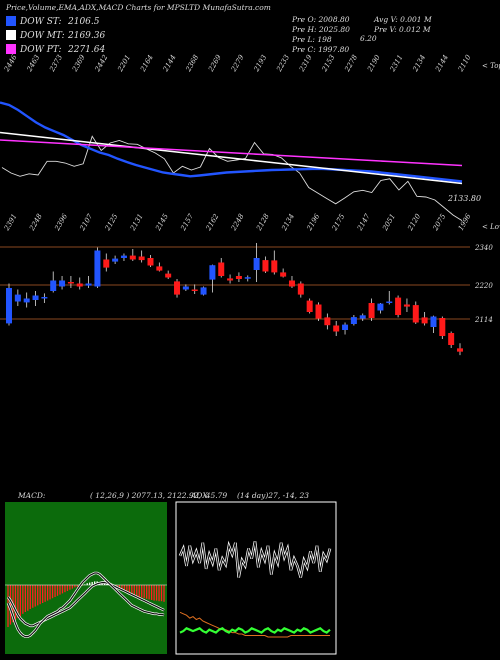 Image resolution: width=500 pixels, height=660 pixels. I want to click on ema-bottom-value-5: 2131, so click(136, 223).